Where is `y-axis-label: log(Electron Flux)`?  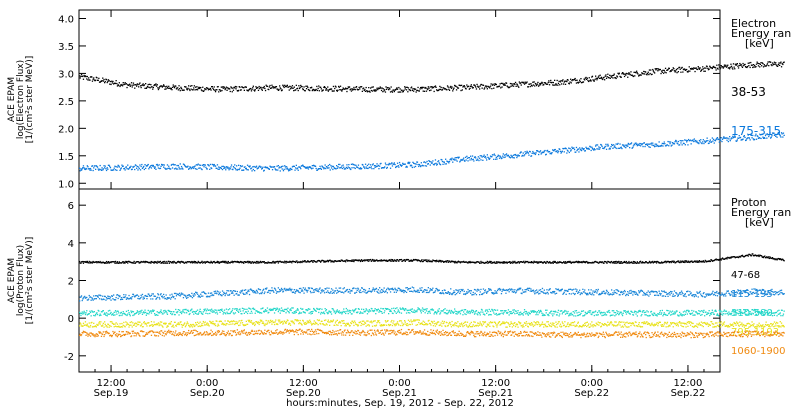
y-axis-label: log(Electron Flux) is located at coordinates (21, 99).